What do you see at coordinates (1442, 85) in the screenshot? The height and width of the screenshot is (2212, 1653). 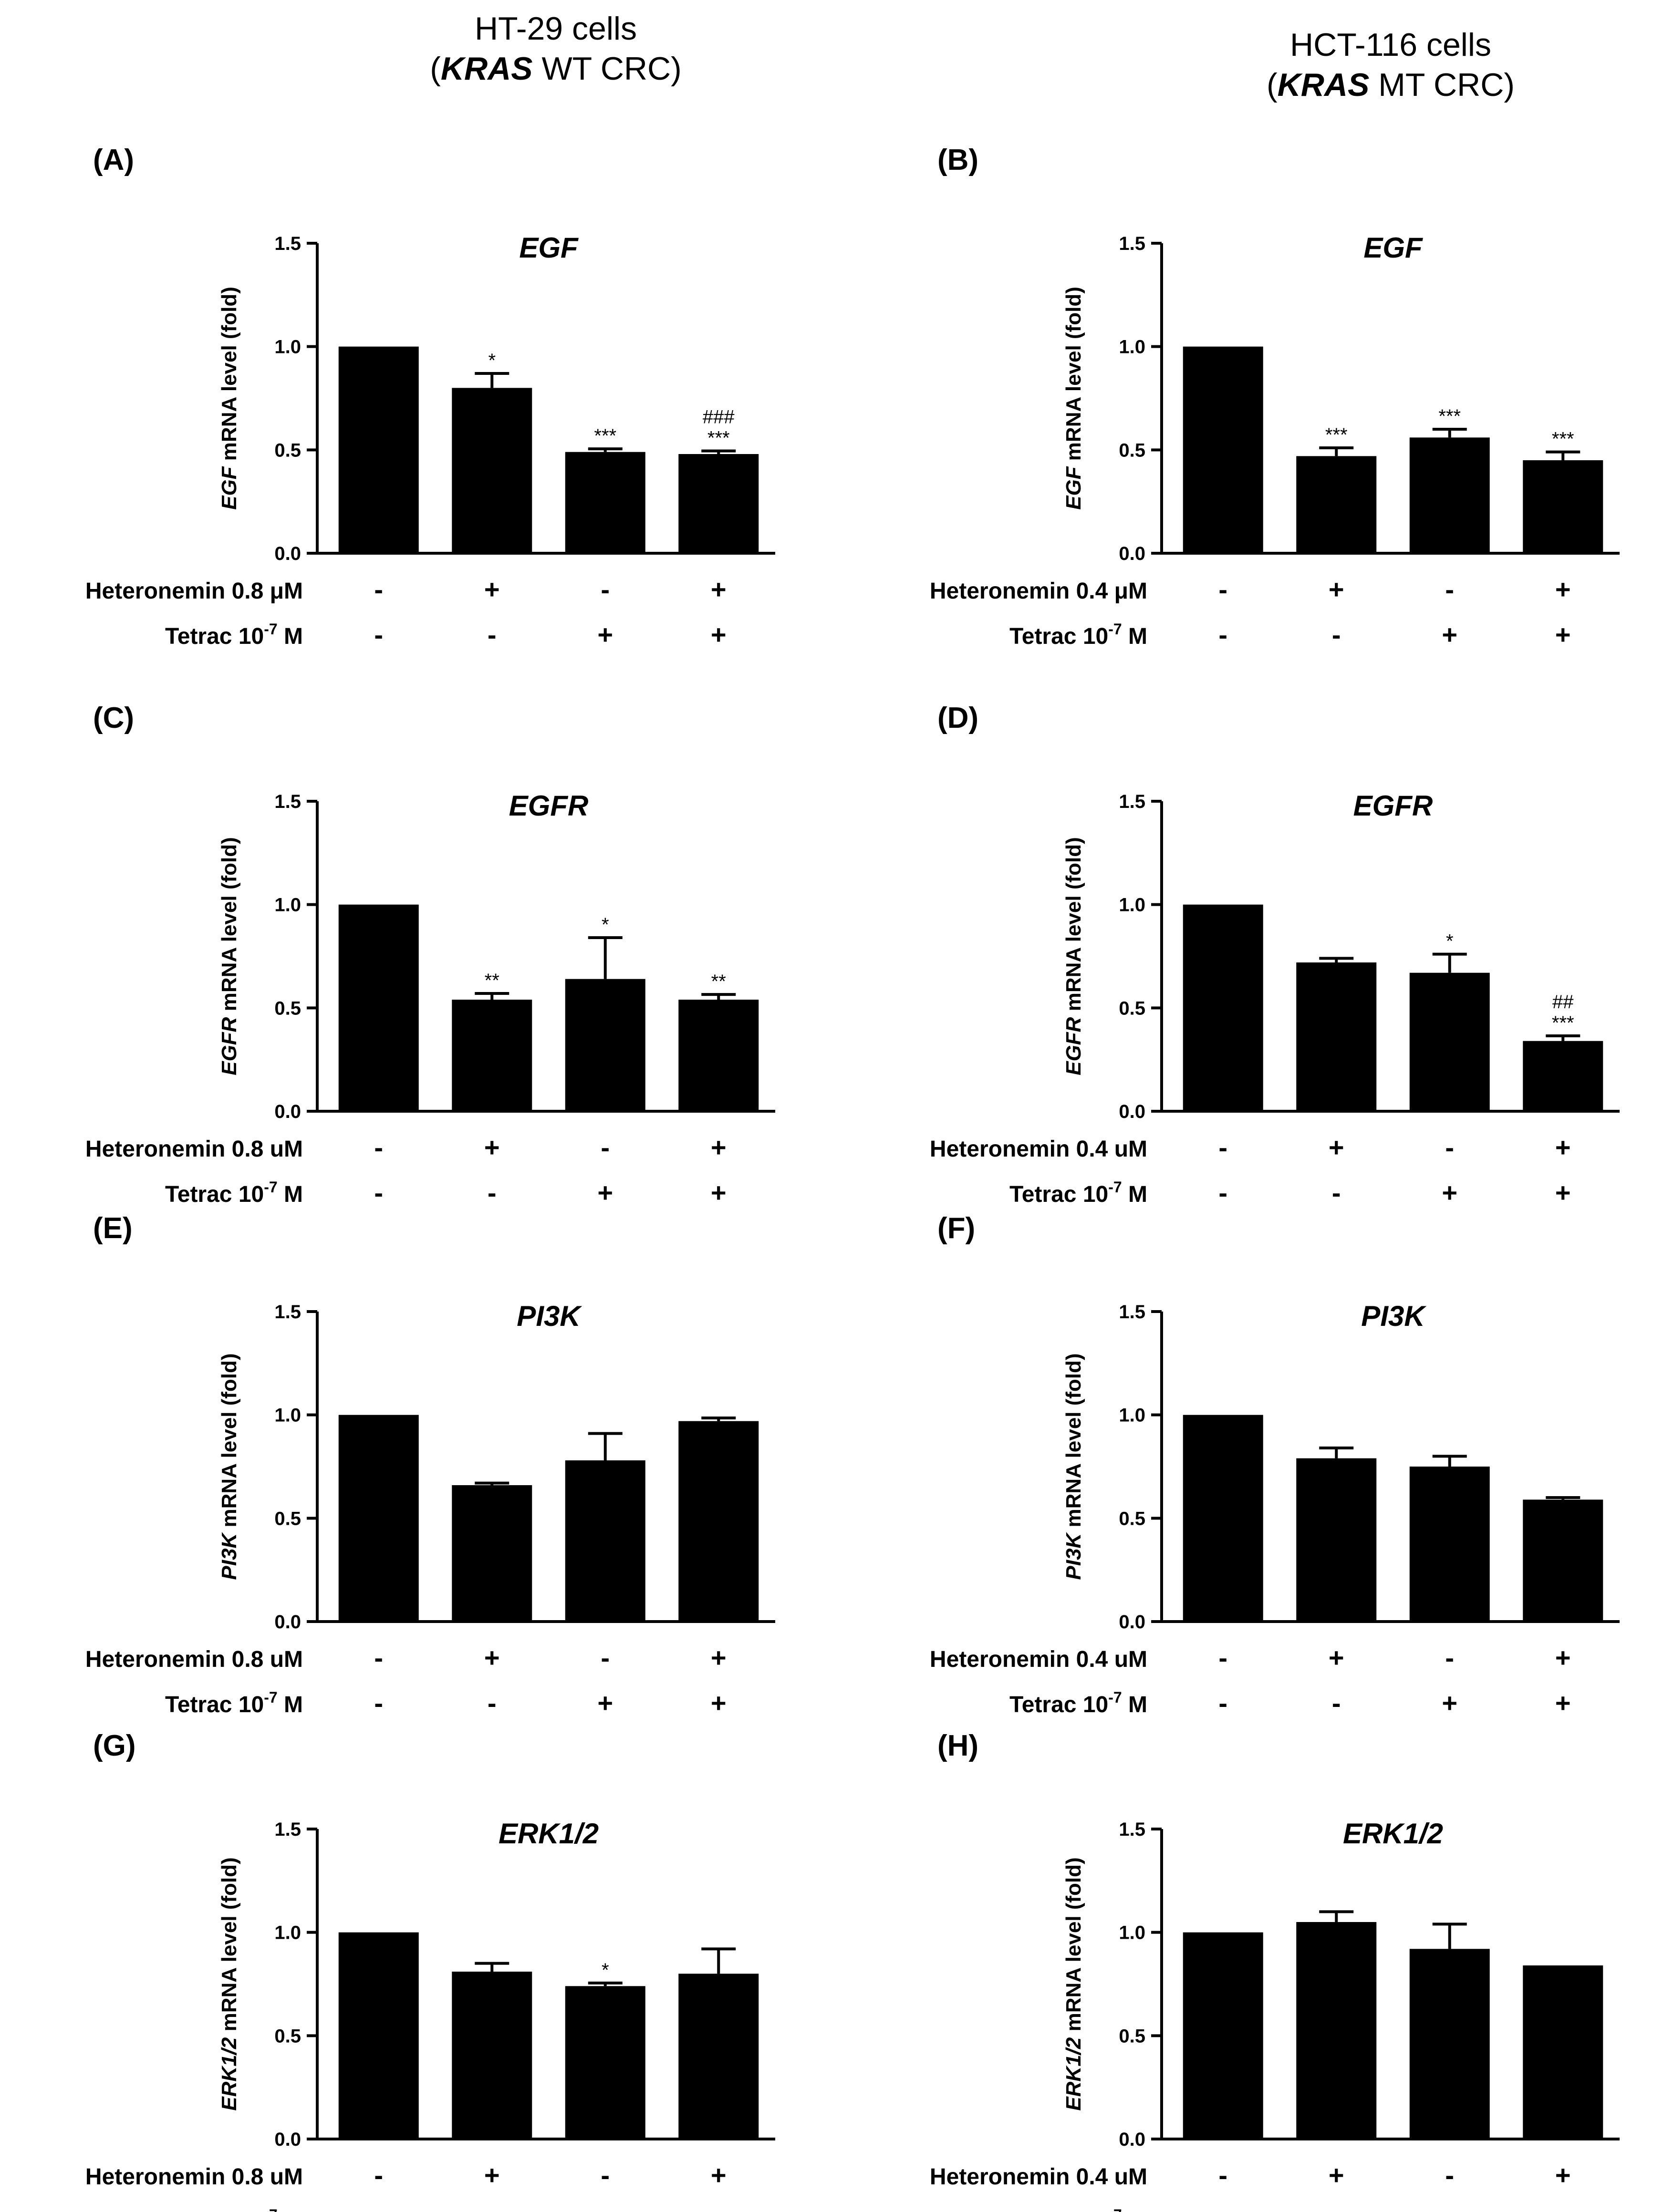 I see `column-header-rest: MT CRC)` at bounding box center [1442, 85].